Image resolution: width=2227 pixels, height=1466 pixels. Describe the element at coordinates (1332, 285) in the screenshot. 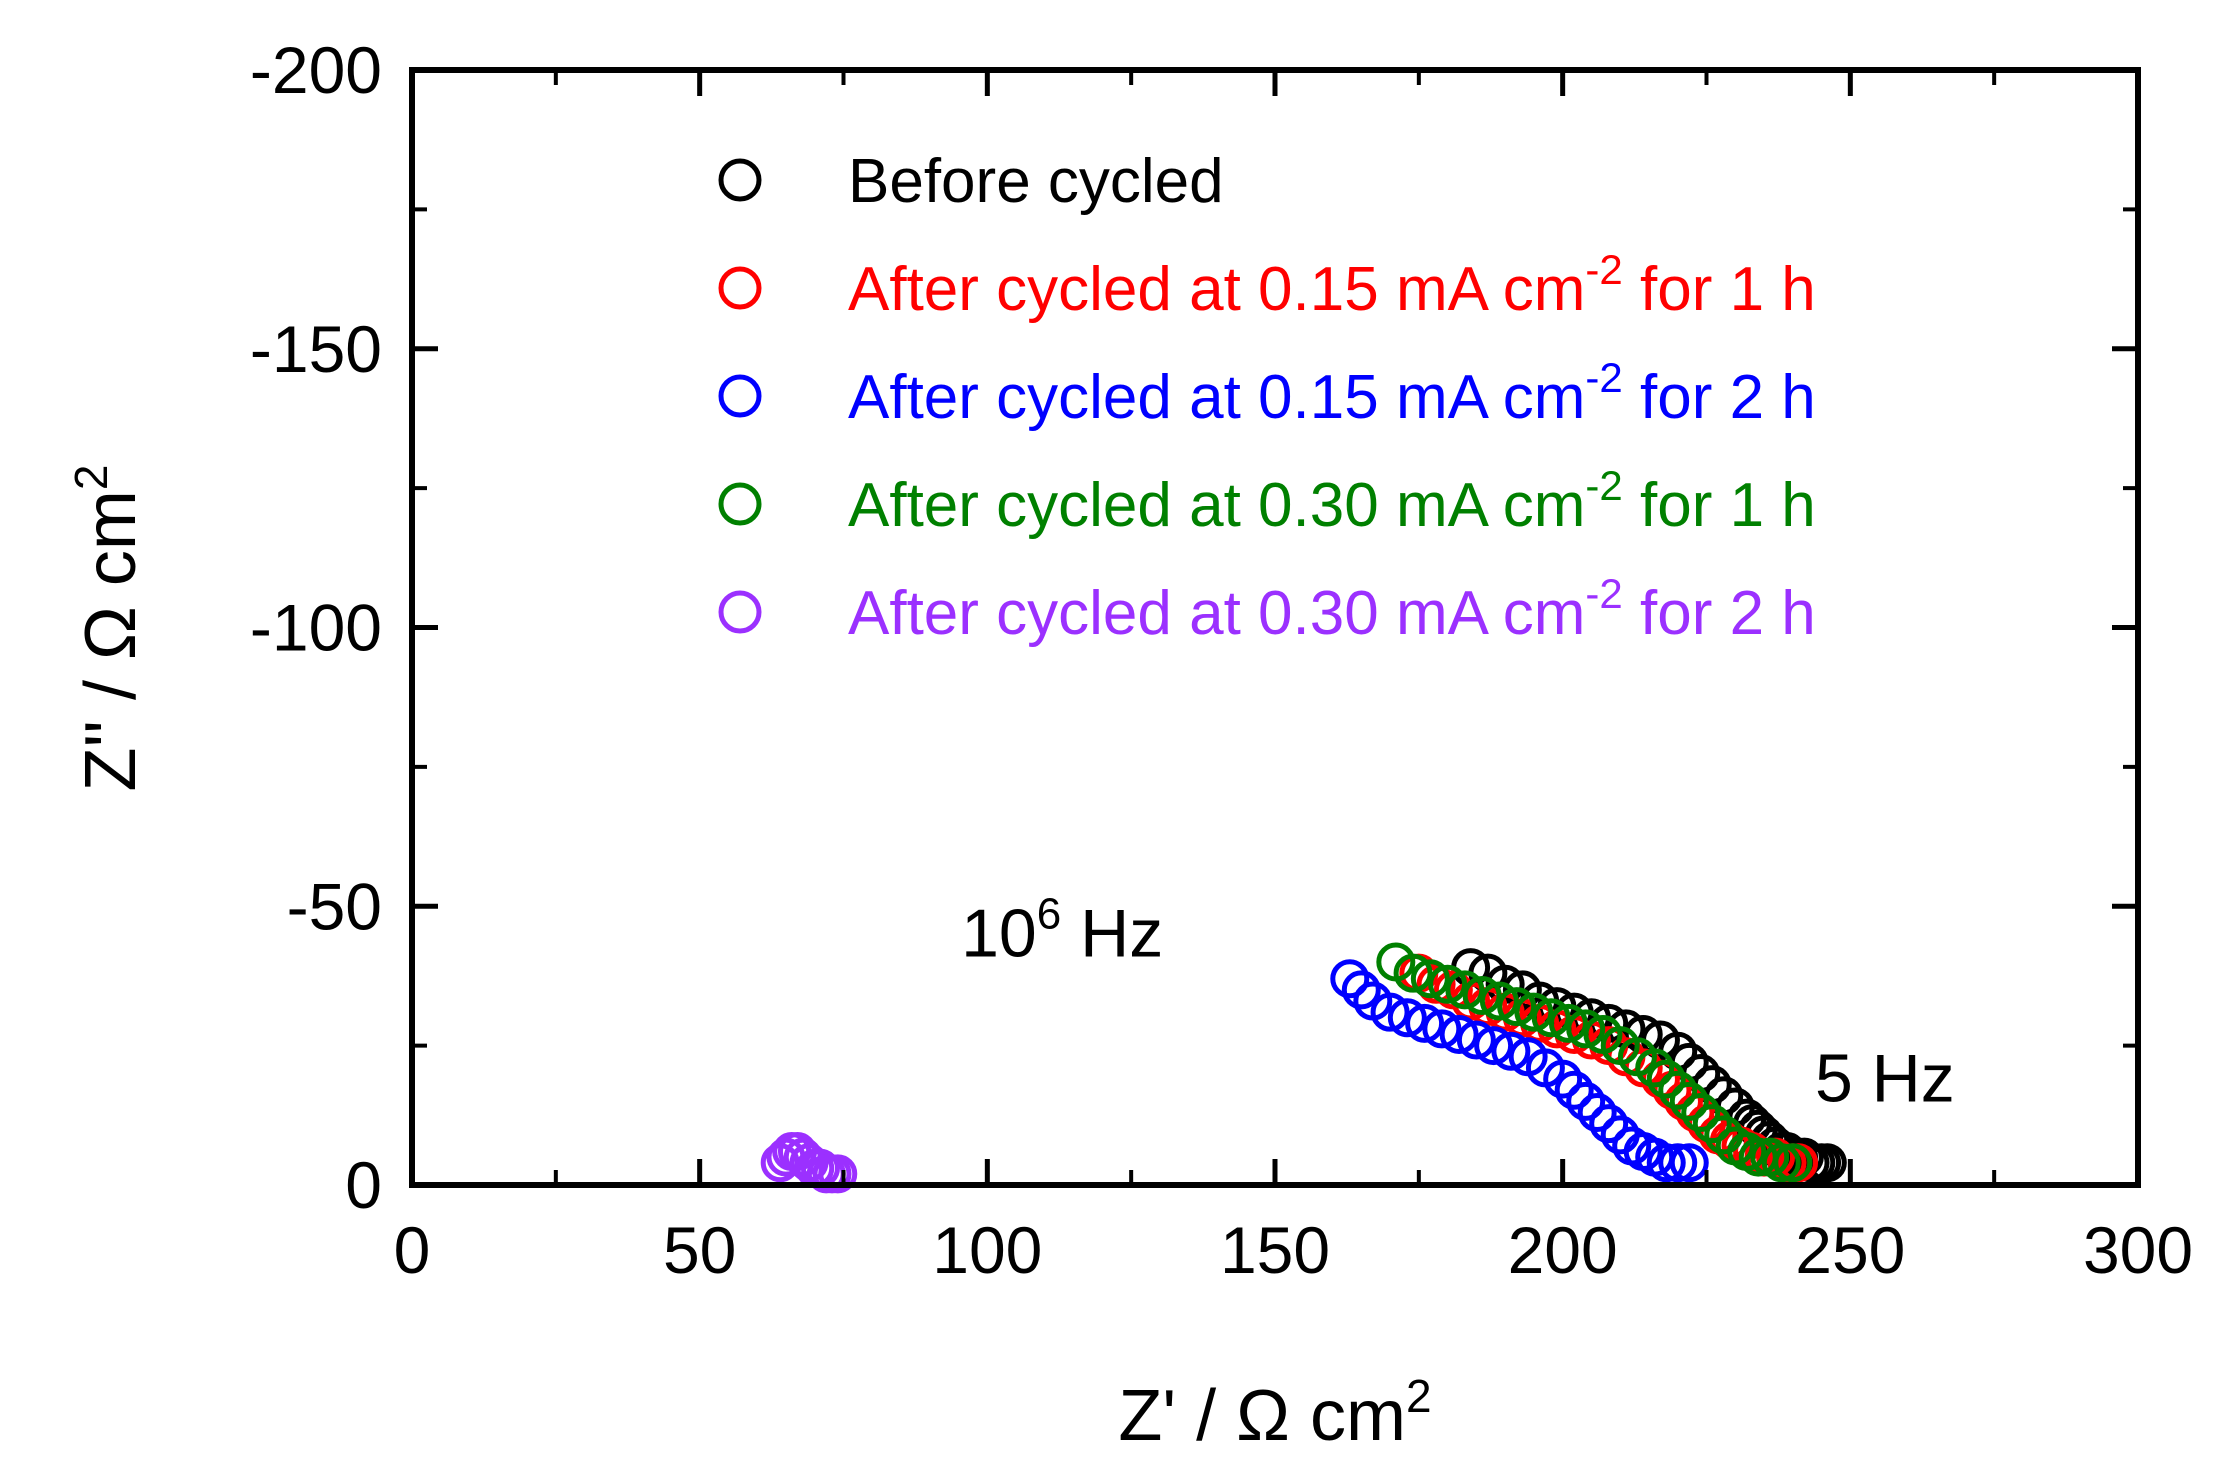

I see `legend-label: After cycled at 0.15 mA cm-2 for 1 h` at that location.